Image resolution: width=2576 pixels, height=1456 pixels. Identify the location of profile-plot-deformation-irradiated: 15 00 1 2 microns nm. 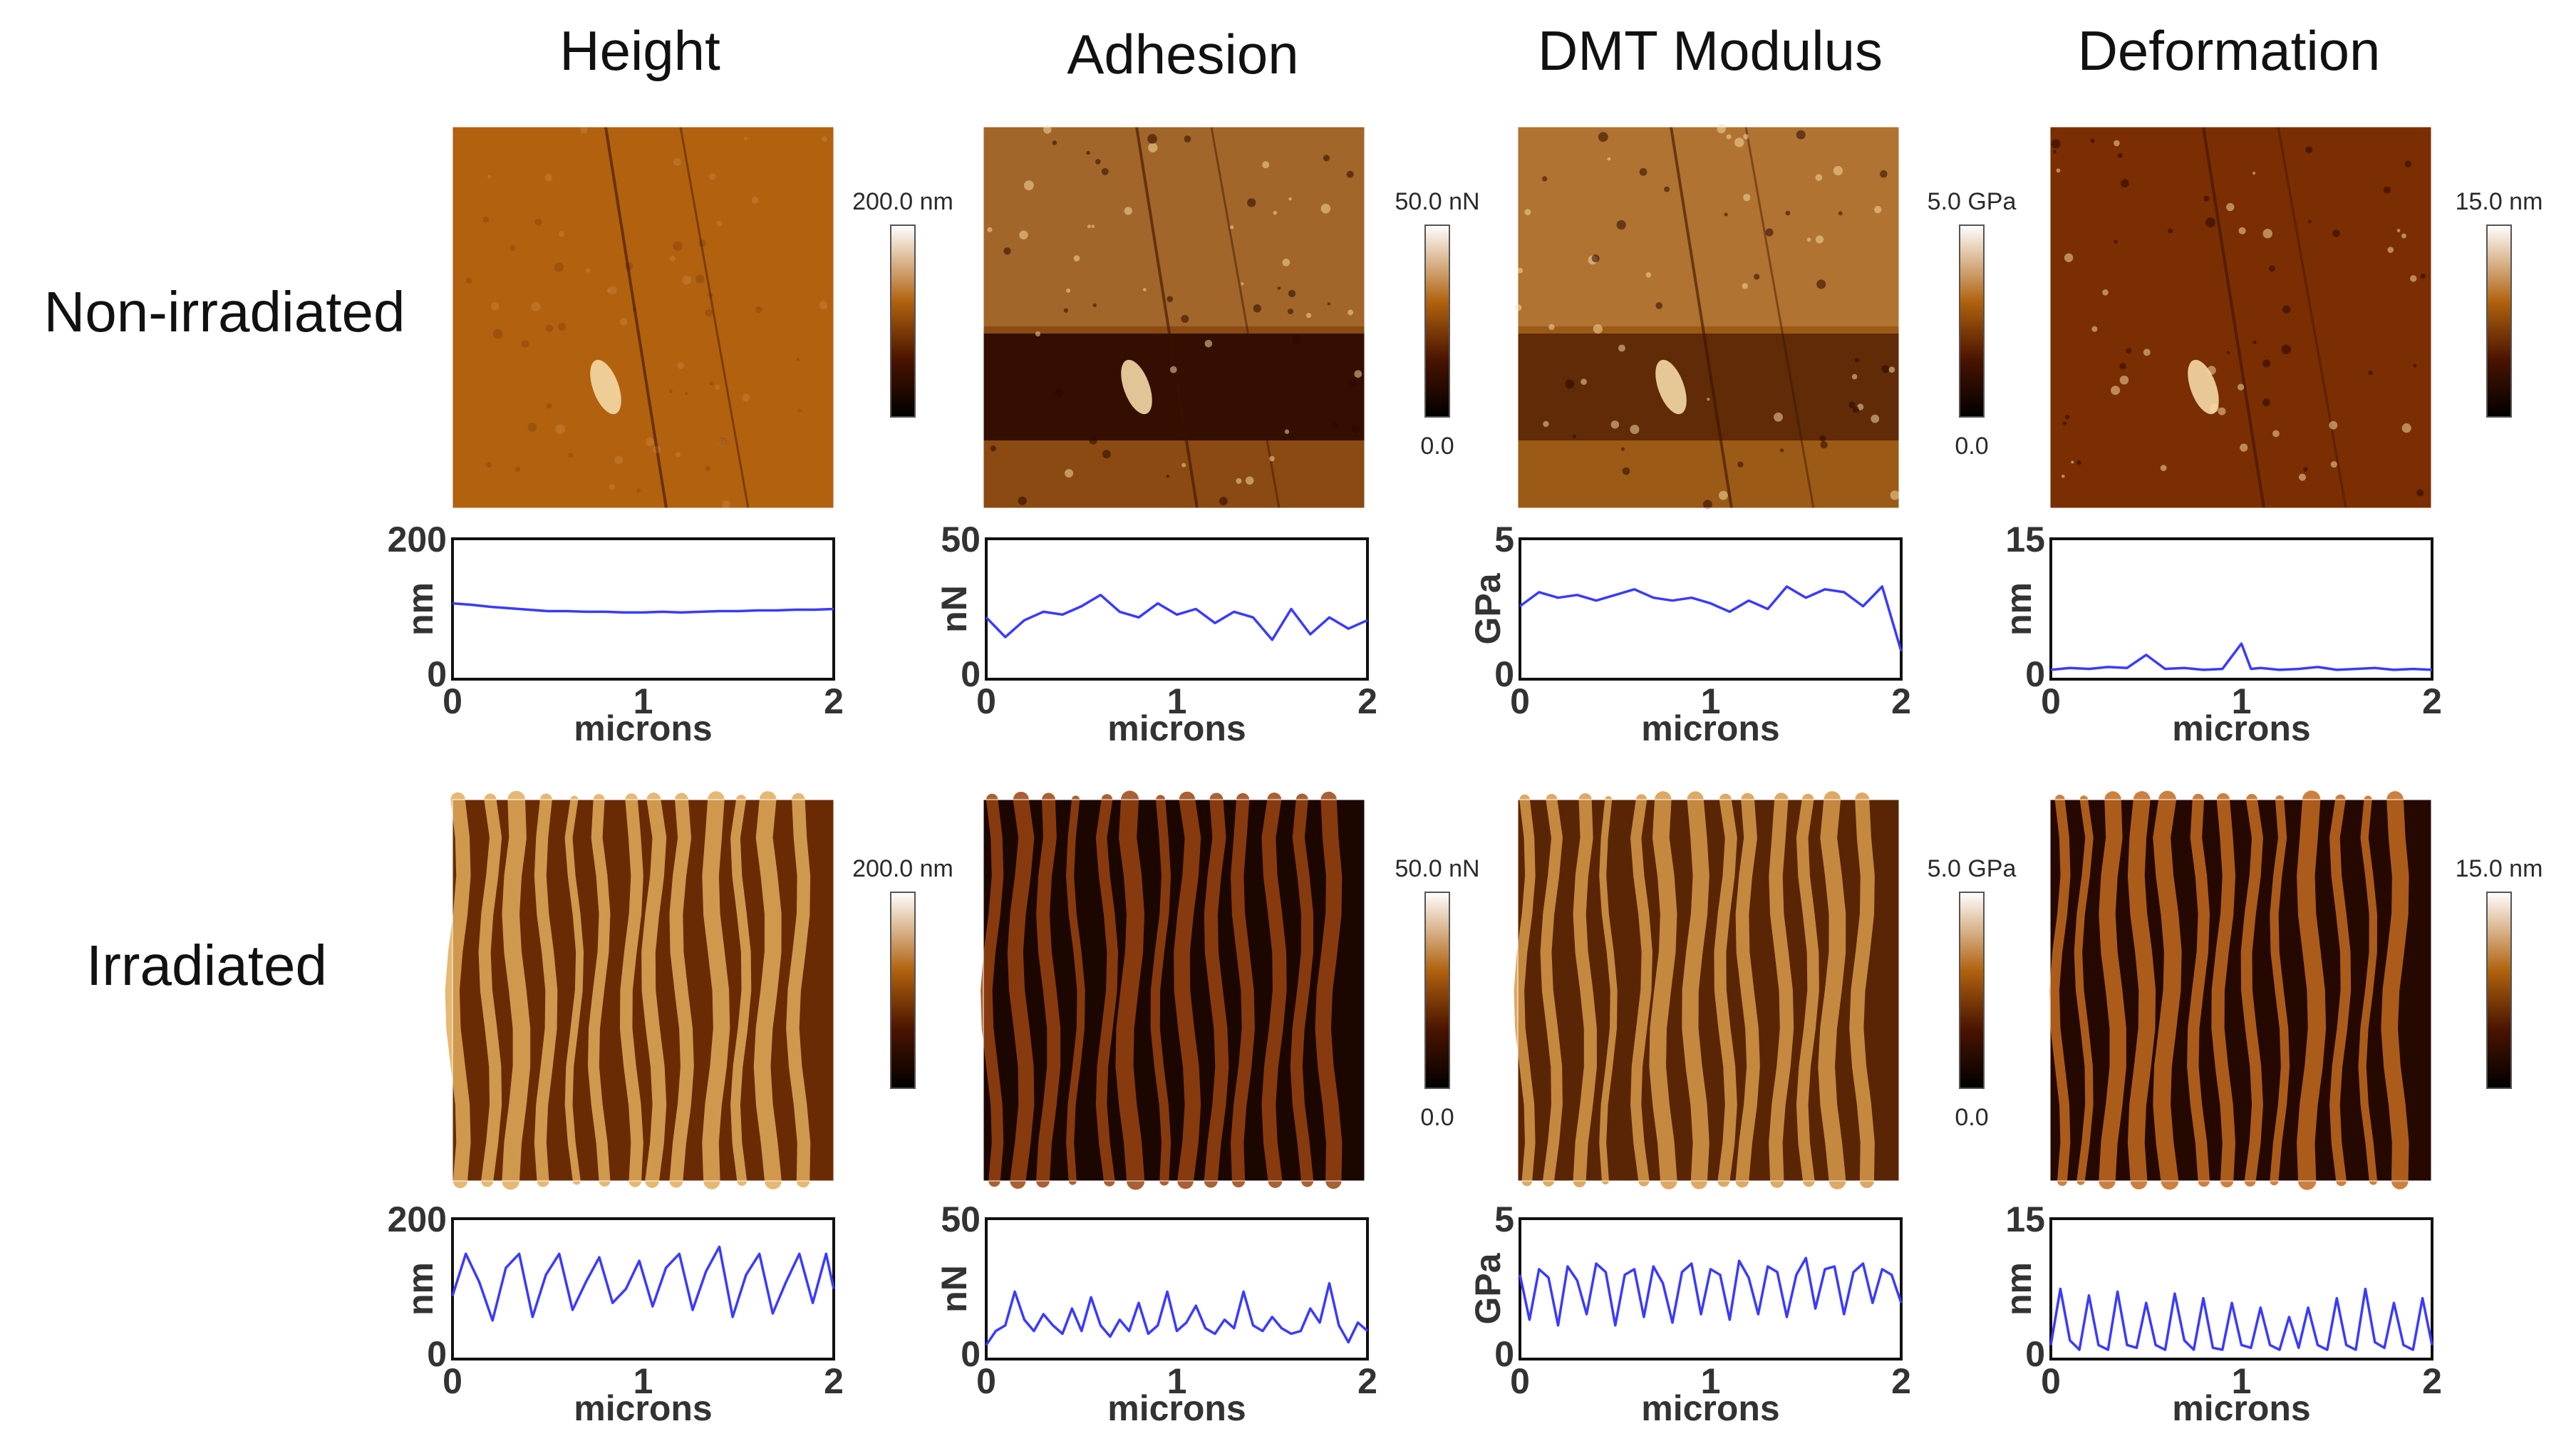
(2220, 1313).